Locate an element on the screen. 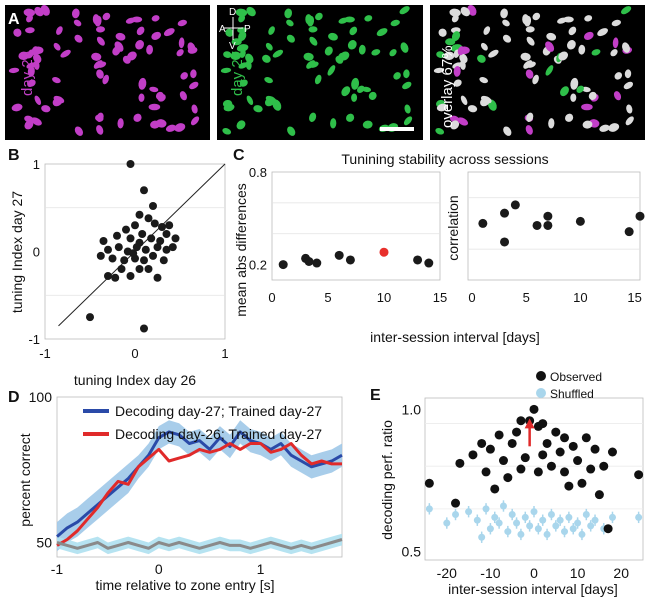  compass-icon: D V A P is located at coordinates (235, 29).